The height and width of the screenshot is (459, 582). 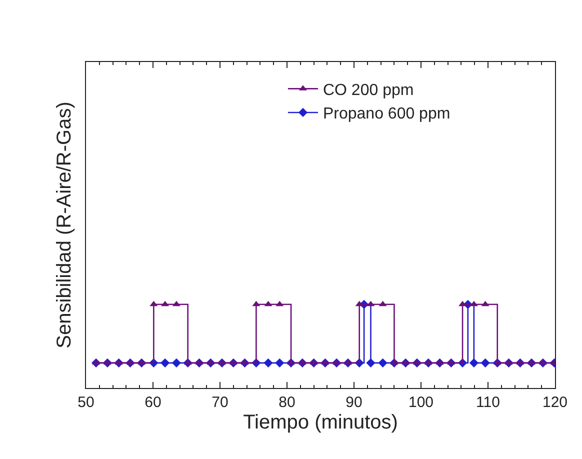 What do you see at coordinates (386, 114) in the screenshot?
I see `legend-label: Propano 600 ppm` at bounding box center [386, 114].